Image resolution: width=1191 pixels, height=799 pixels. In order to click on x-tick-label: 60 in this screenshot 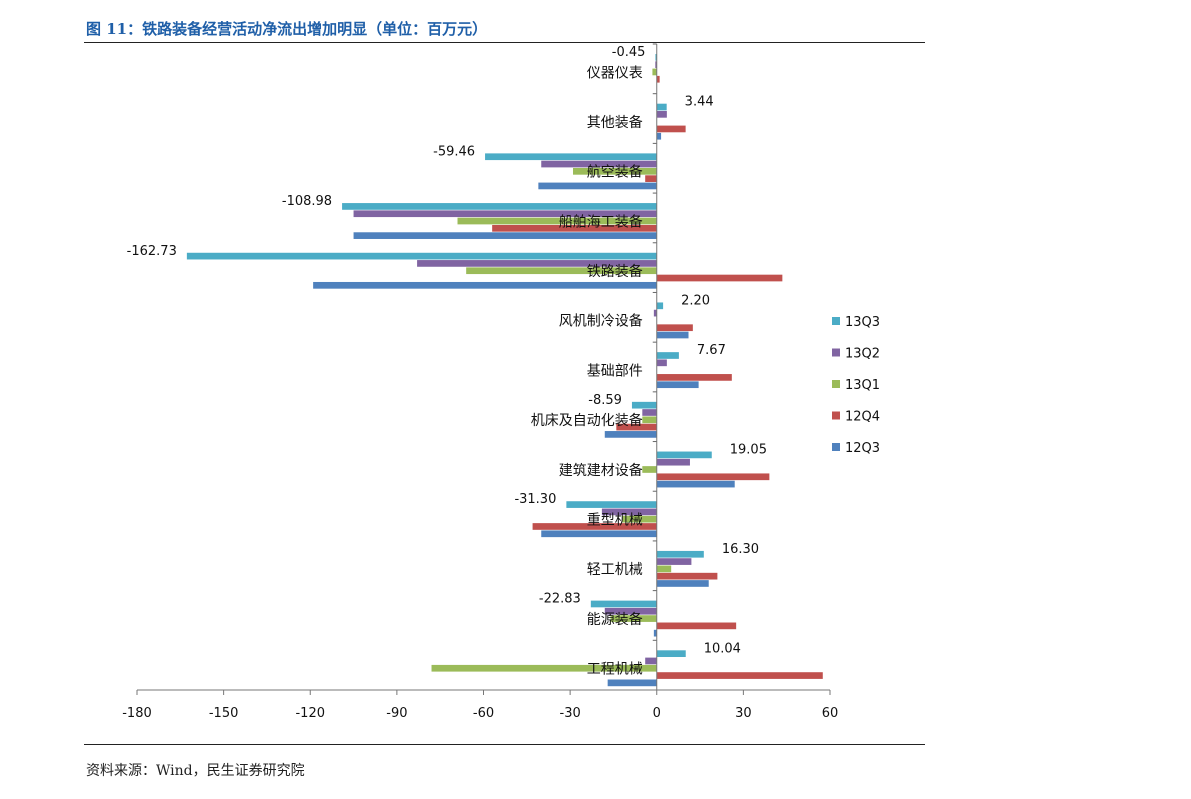, I will do `click(830, 713)`.